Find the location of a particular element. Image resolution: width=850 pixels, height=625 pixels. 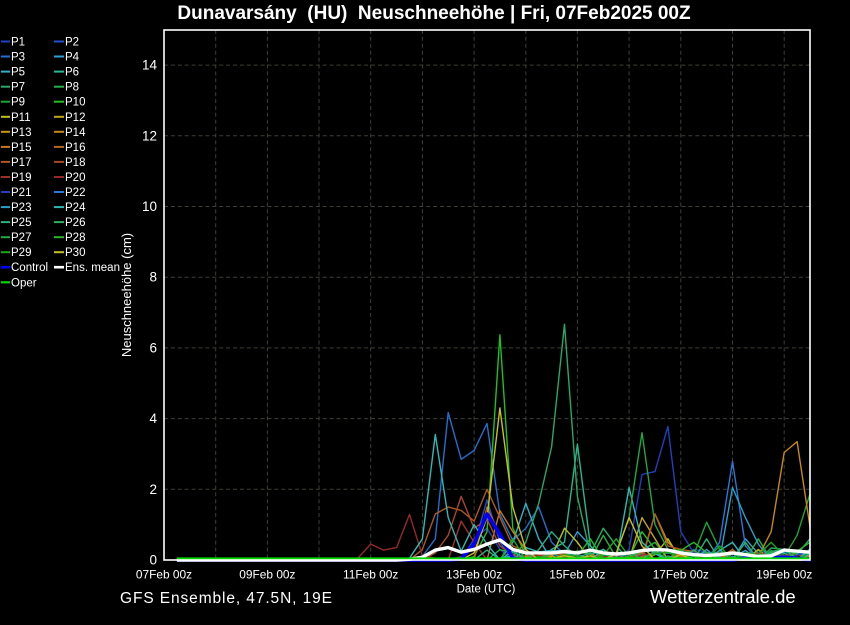

svg-text: Ens. mean is located at coordinates (92, 268).